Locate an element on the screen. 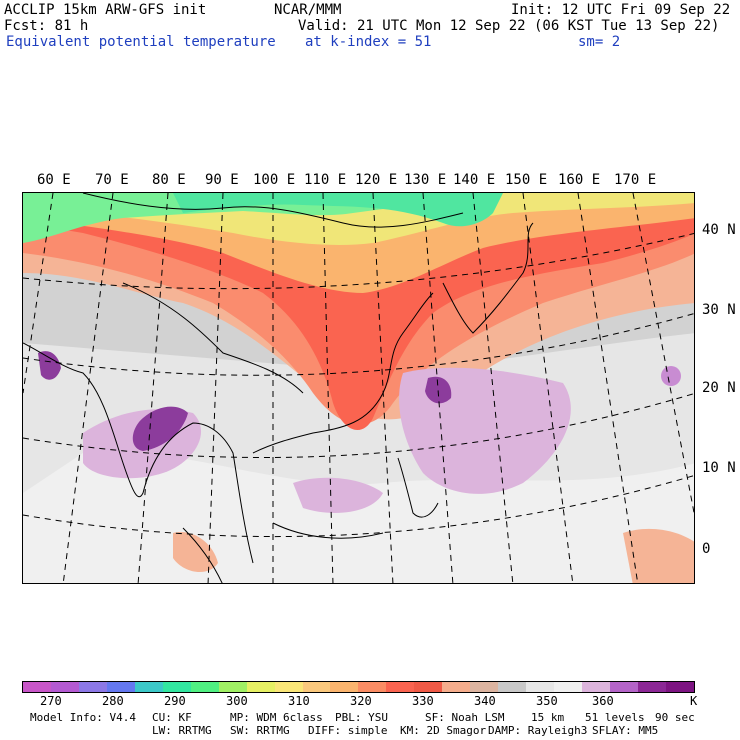 The height and width of the screenshot is (740, 740). colorbar-tick: 300 is located at coordinates (237, 701).